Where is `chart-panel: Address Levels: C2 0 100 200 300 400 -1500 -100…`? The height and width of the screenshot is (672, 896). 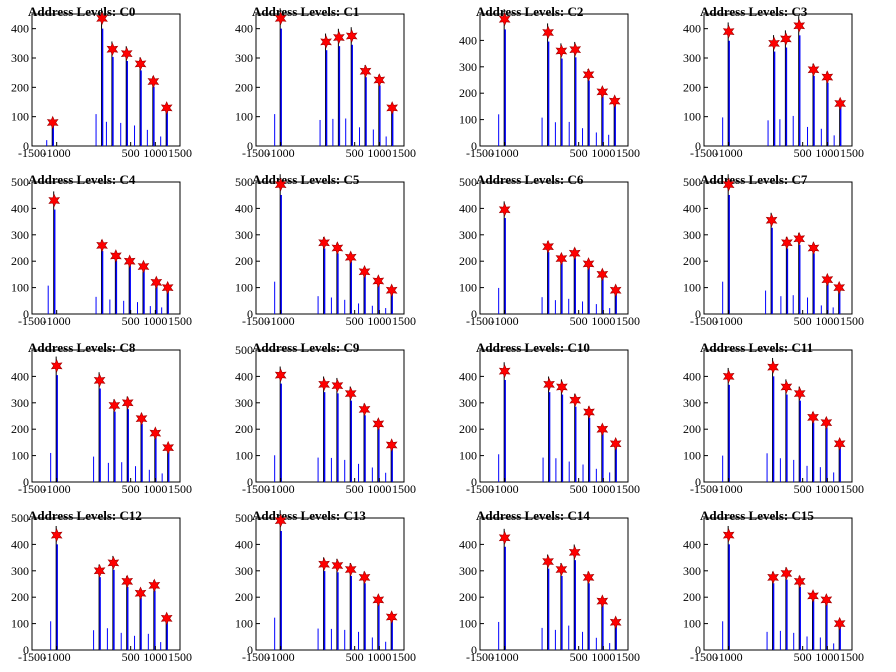
chart-panel: Address Levels: C2 0 100 200 300 400 -1500 -100… is located at coordinates (560, 84).